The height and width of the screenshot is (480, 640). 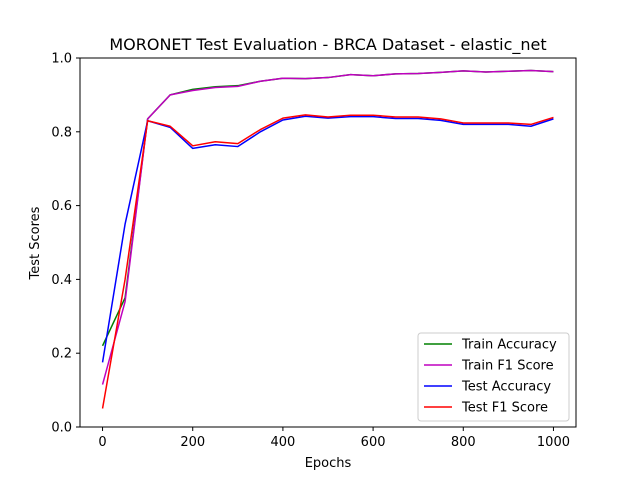 I want to click on x-tick-label: 200, so click(x=192, y=442).